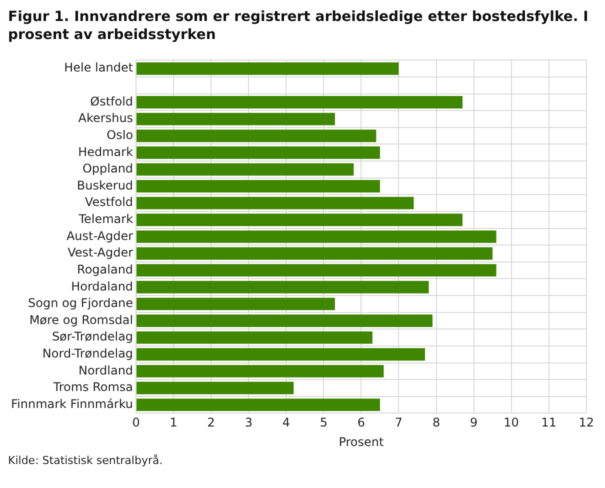  Describe the element at coordinates (99, 67) in the screenshot. I see `y-tick-label: Hele landet` at that location.